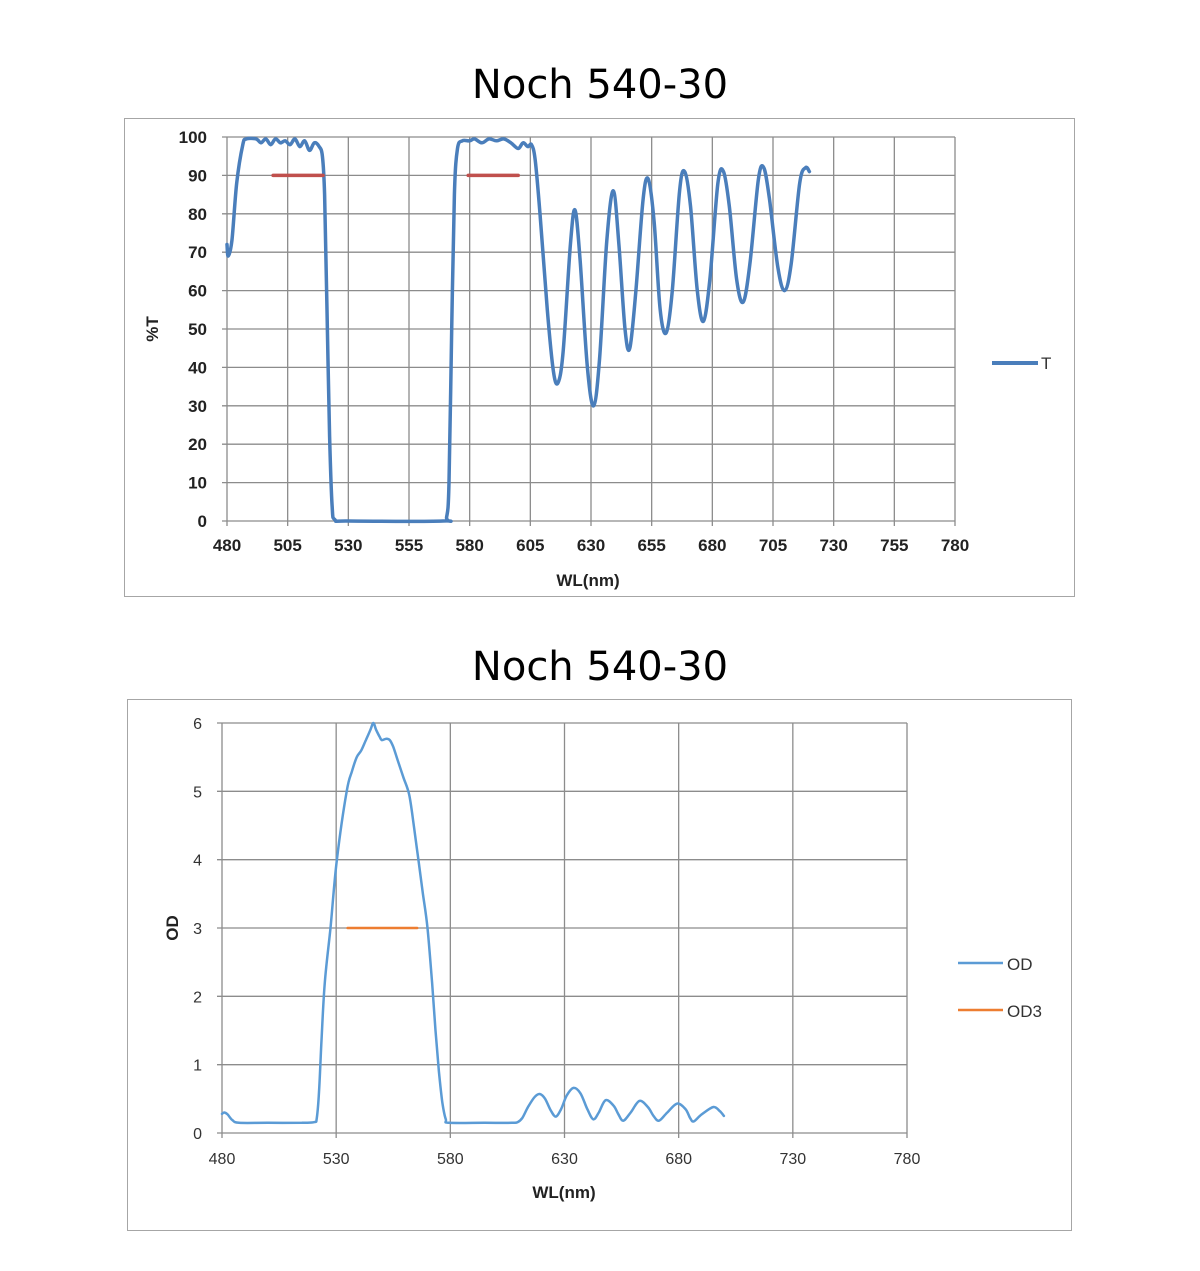 Image resolution: width=1200 pixels, height=1271 pixels. I want to click on x-tick-label: 655, so click(651, 545).